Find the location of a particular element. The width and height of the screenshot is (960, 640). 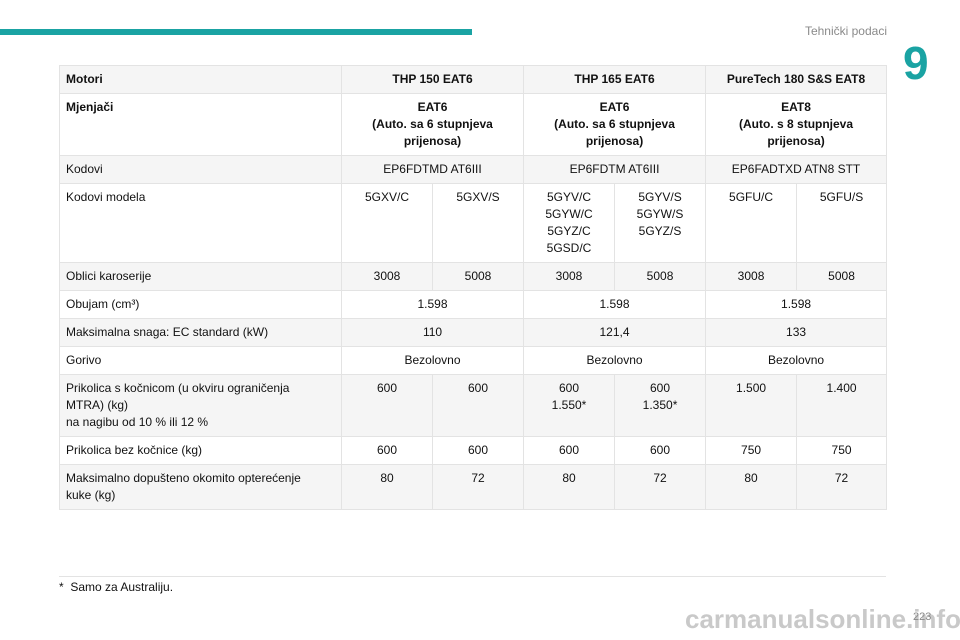

gearbox-label: Mjenjači is located at coordinates (200, 124).